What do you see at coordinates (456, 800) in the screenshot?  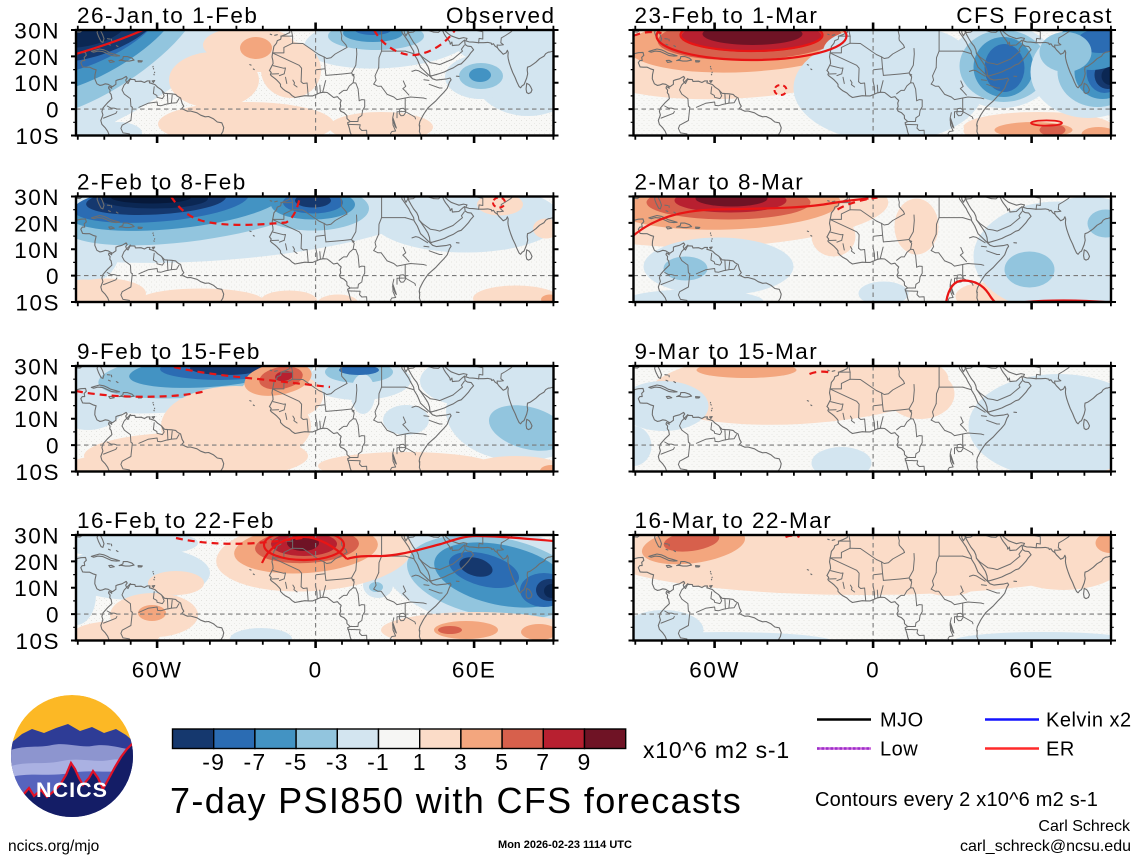 I see `svg-text:7-day PSI850 with CFS forecast: 7-day PSI850 with CFS forecasts` at bounding box center [456, 800].